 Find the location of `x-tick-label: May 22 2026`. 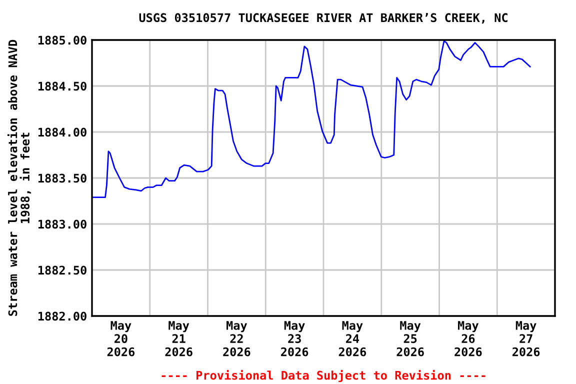

x-tick-label: May 22 2026 is located at coordinates (236, 338).